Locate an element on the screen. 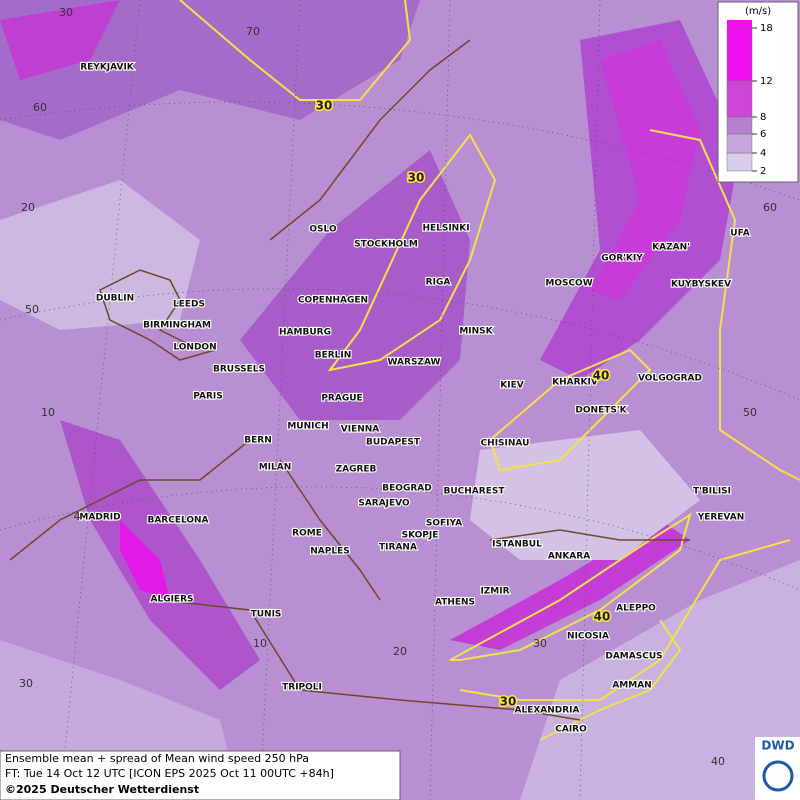 The width and height of the screenshot is (800, 800). legend: (m/s) 2 4 6 8 12 18 is located at coordinates (758, 92).